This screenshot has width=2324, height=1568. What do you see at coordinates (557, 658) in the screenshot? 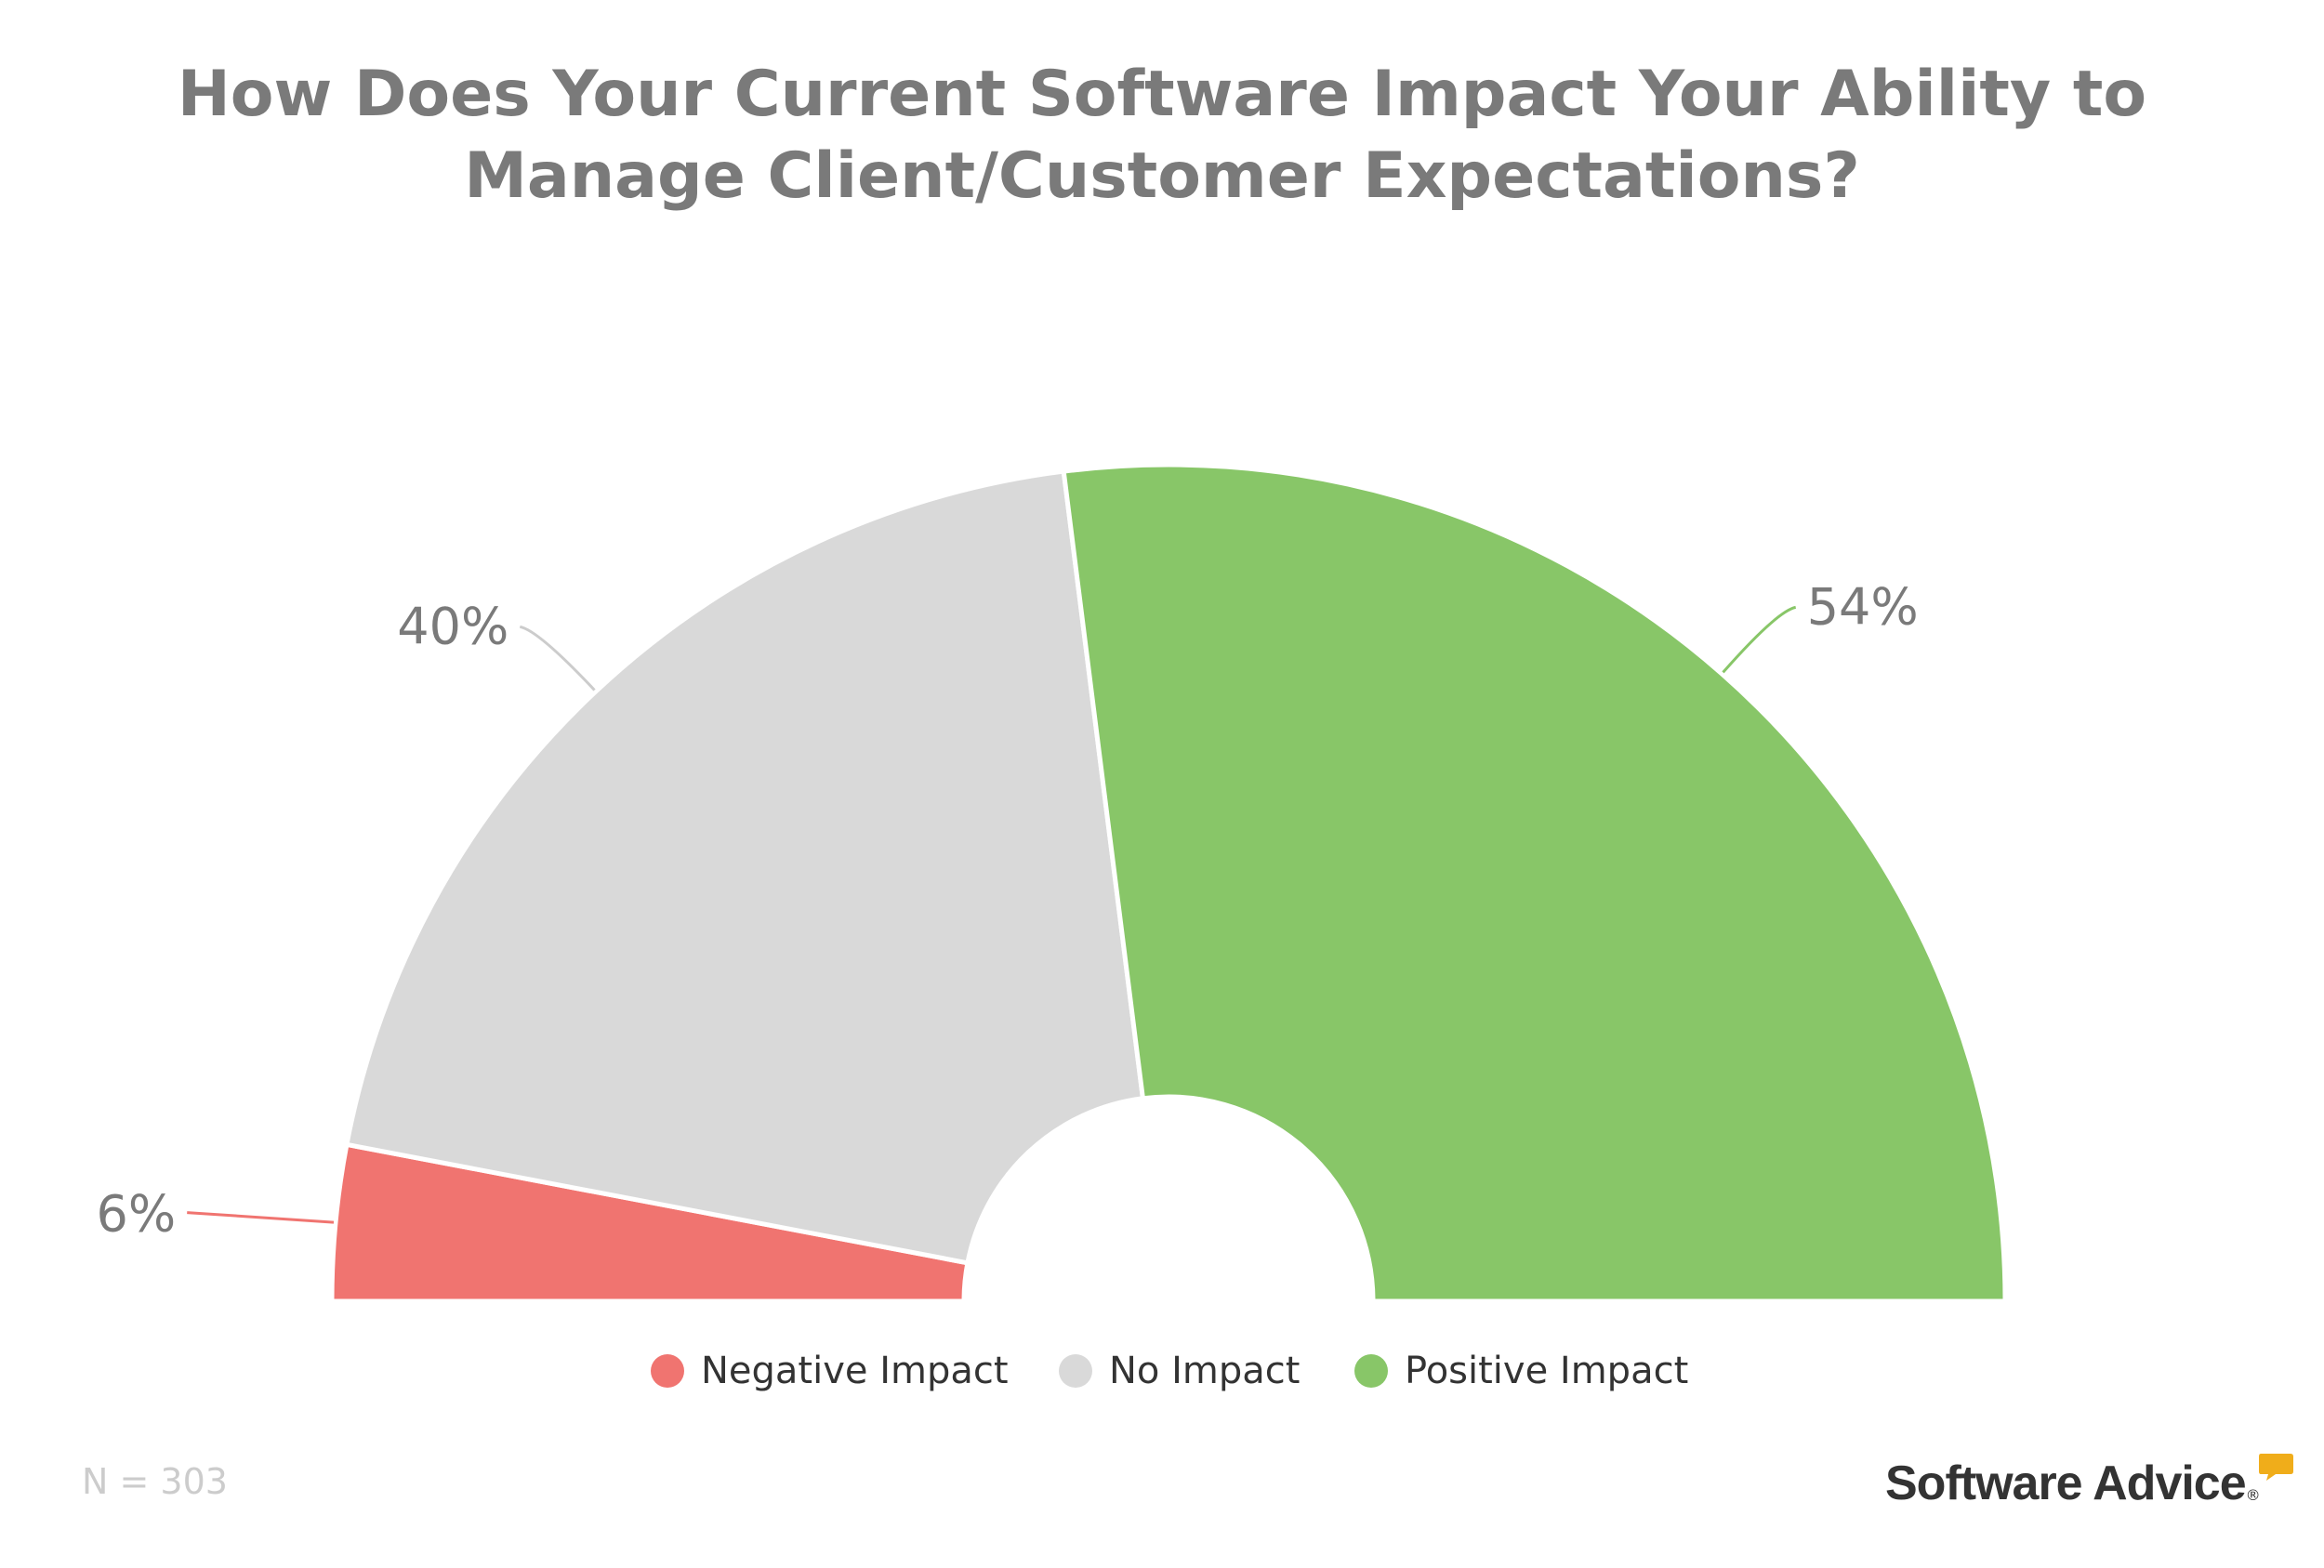
I see `leader-line-no-impact` at bounding box center [557, 658].